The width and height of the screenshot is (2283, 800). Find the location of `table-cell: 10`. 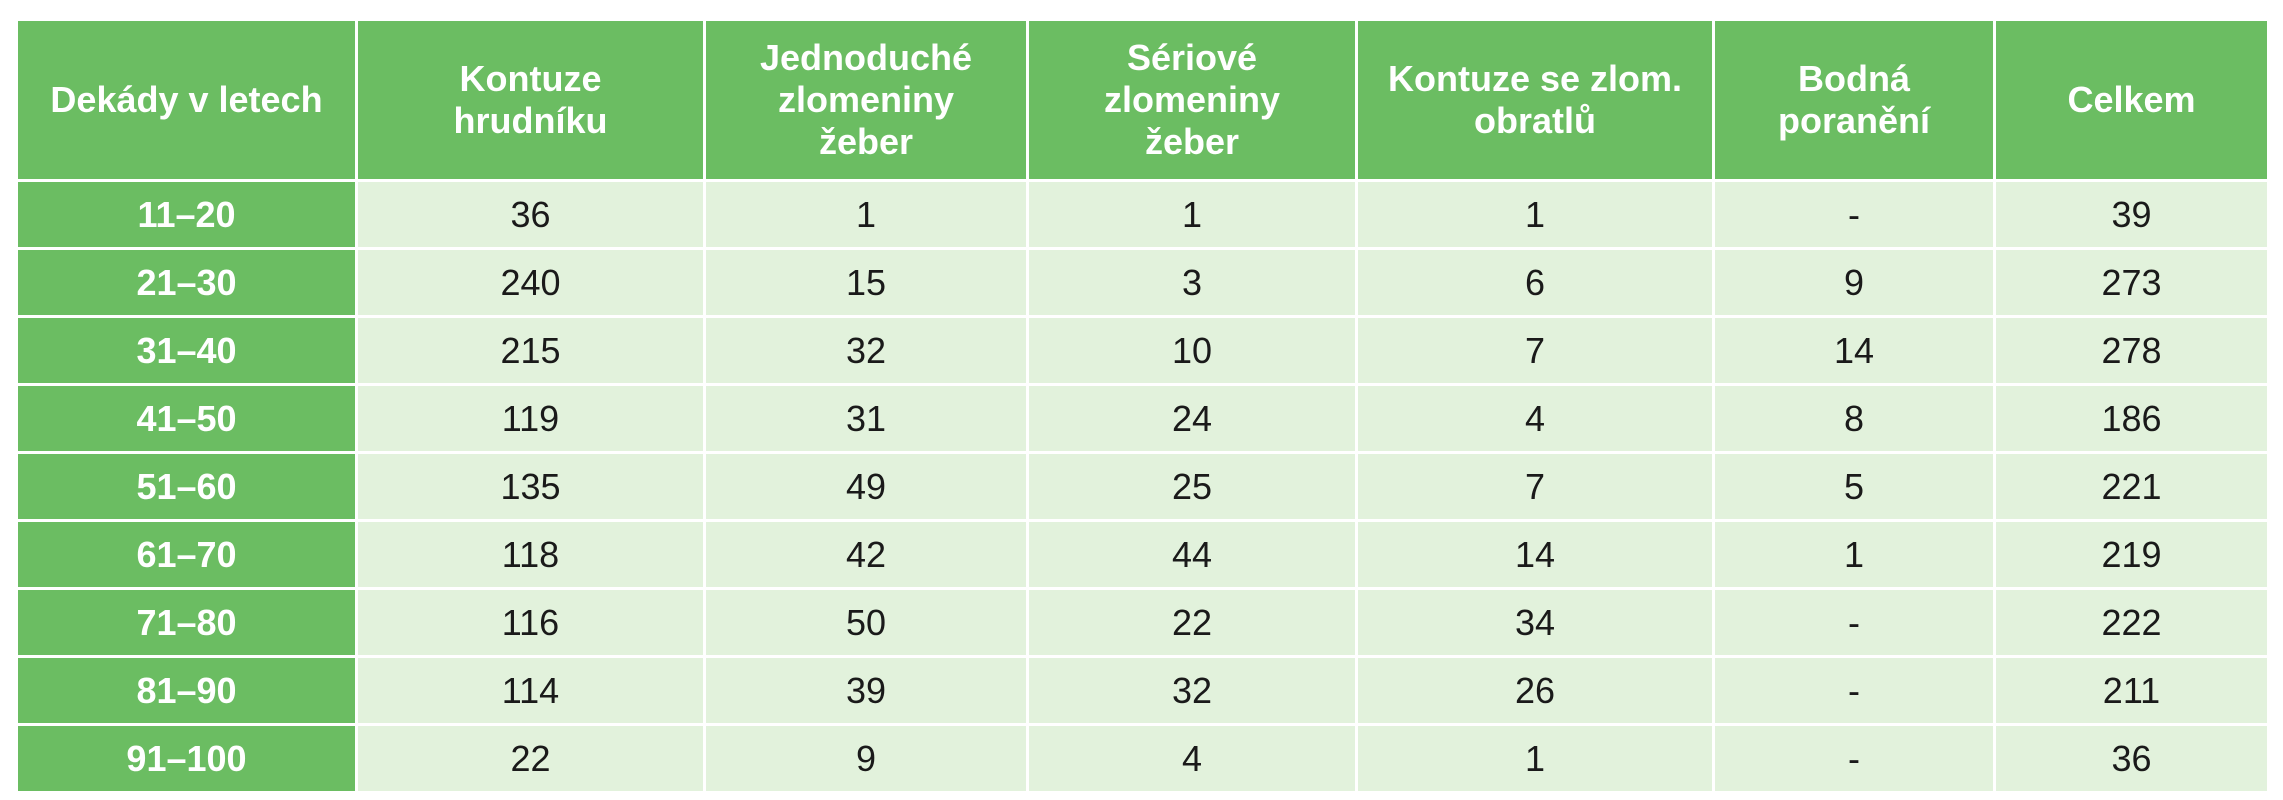

table-cell: 10 is located at coordinates (1192, 350).